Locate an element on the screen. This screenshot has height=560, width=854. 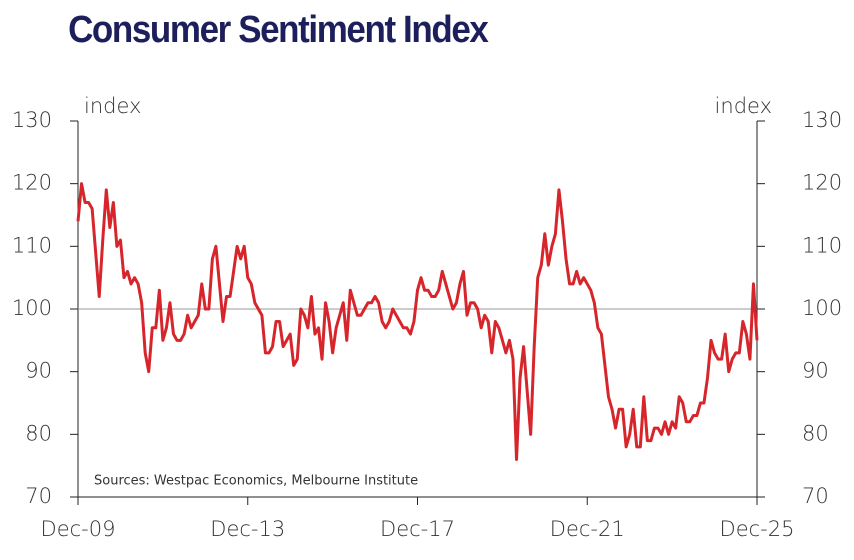
y-tick-label: 130 is located at coordinates (32, 120).